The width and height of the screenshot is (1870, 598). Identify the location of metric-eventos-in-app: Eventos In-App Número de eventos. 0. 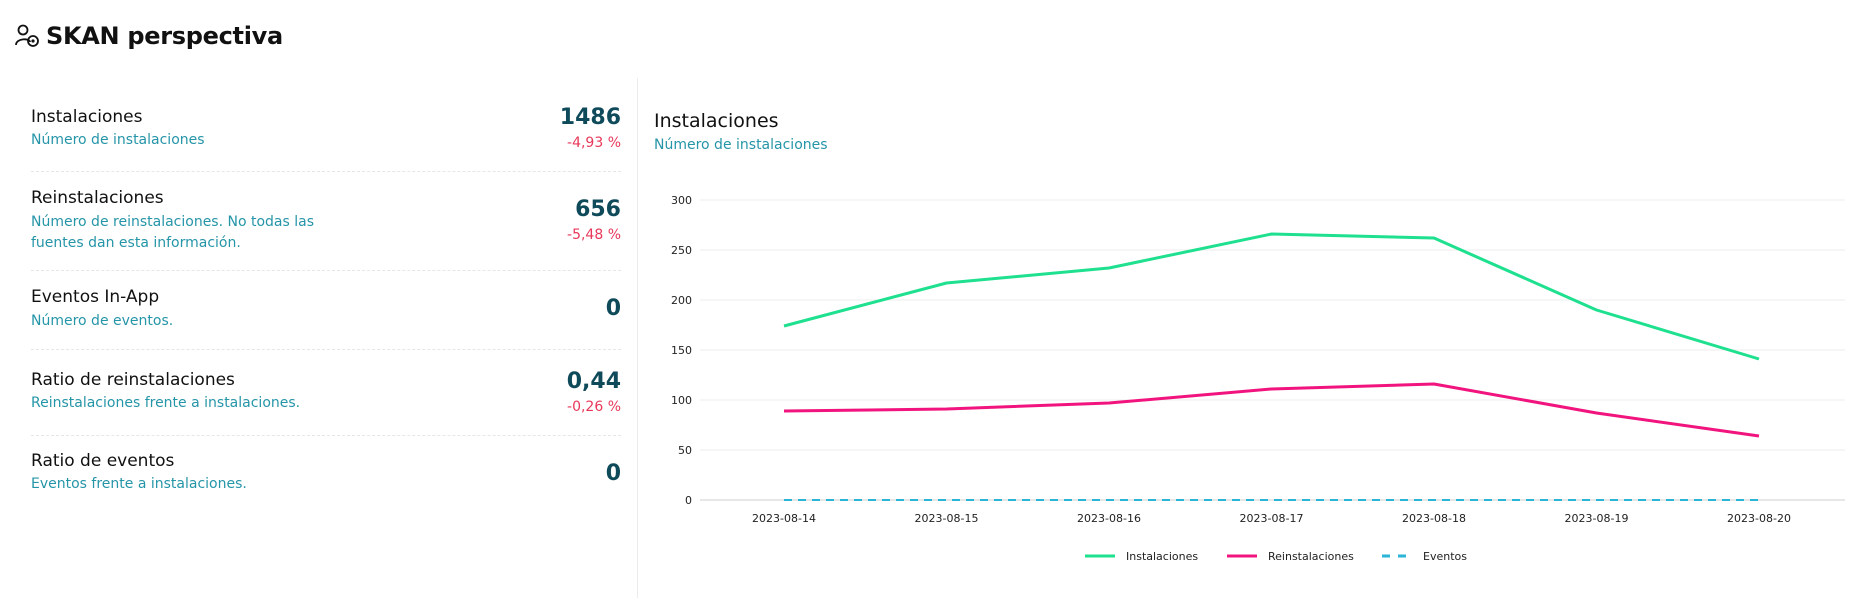
(326, 310).